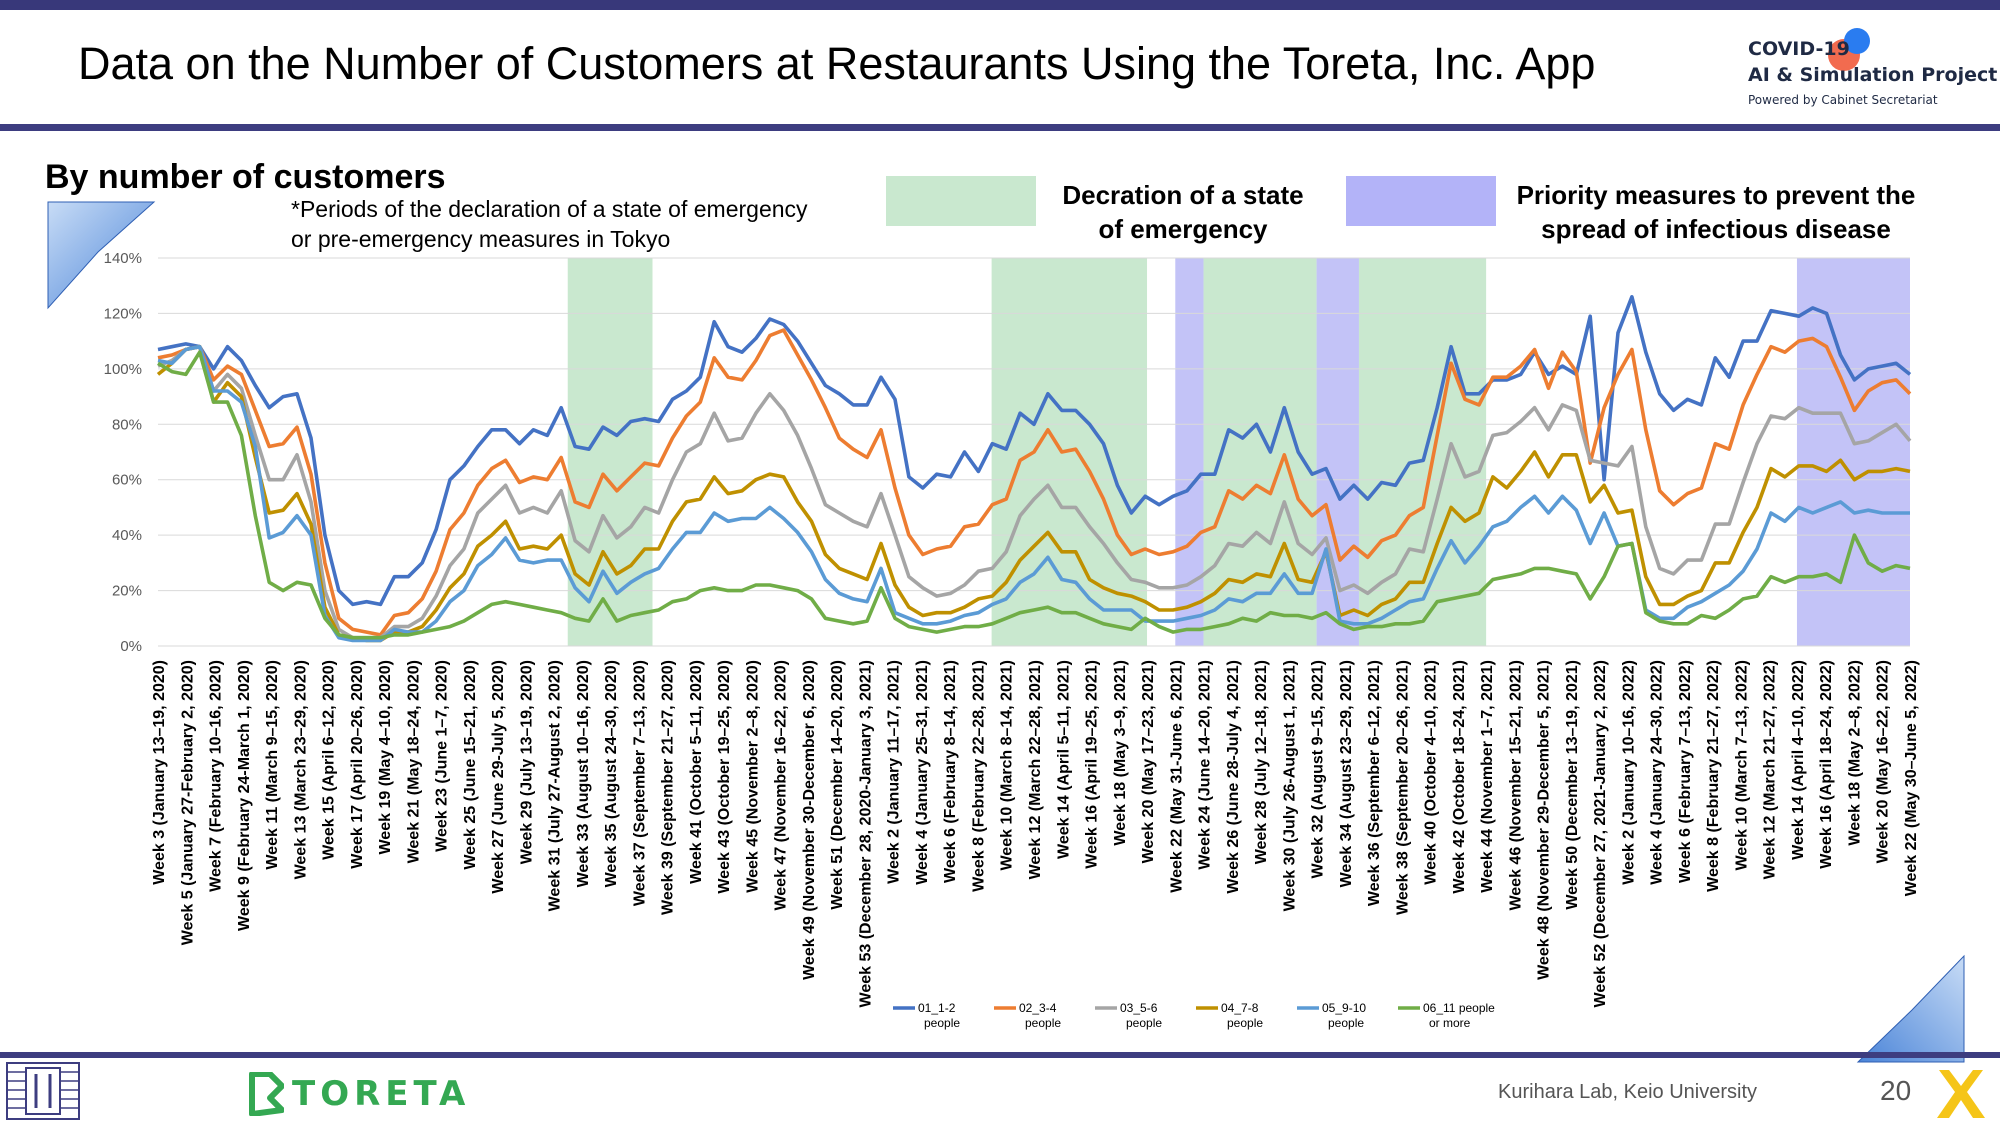  What do you see at coordinates (1459, 777) in the screenshot?
I see `x-tick-label: Week 42 (October 18–24, 2021)` at bounding box center [1459, 777].